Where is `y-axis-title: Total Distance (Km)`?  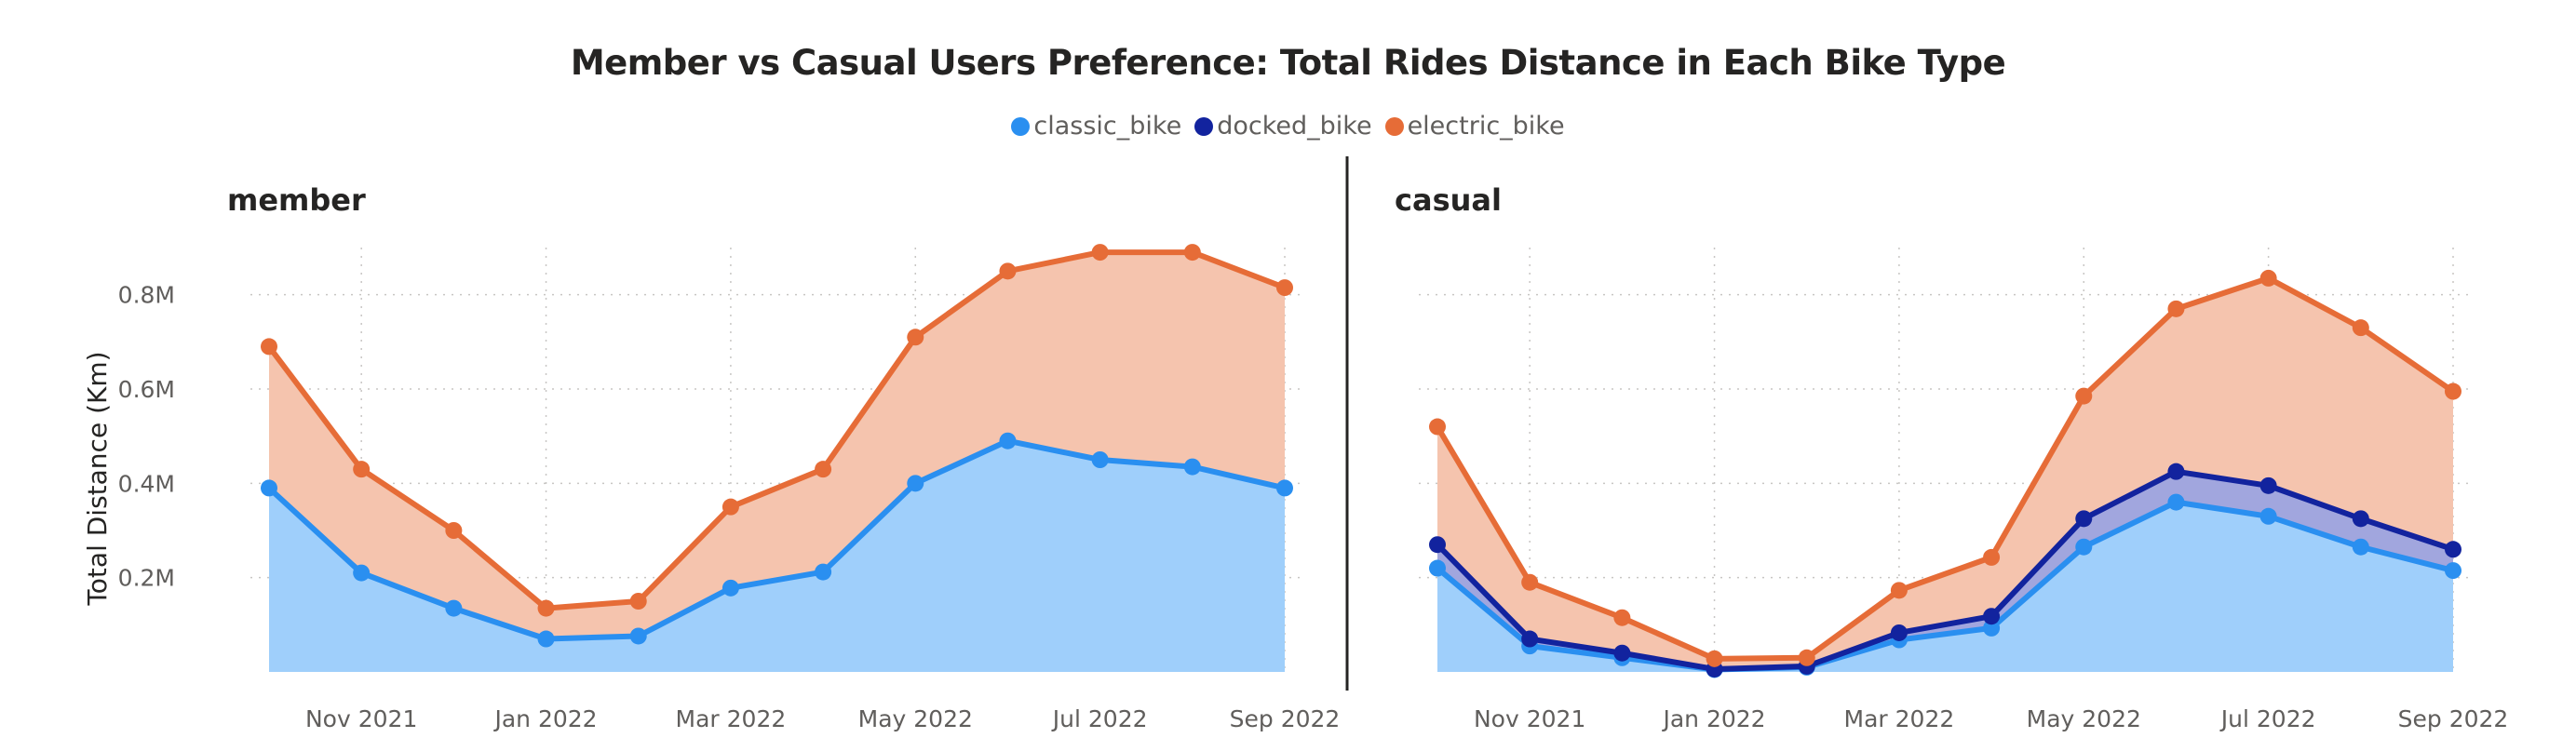
y-axis-title: Total Distance (Km) is located at coordinates (97, 478).